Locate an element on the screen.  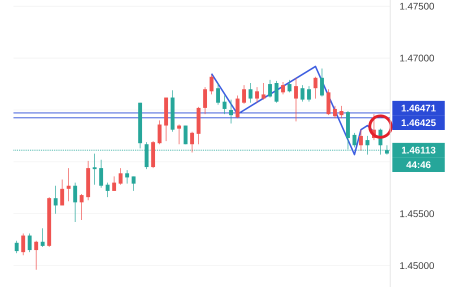
ref-line-label: 1.46425 is located at coordinates (419, 122).